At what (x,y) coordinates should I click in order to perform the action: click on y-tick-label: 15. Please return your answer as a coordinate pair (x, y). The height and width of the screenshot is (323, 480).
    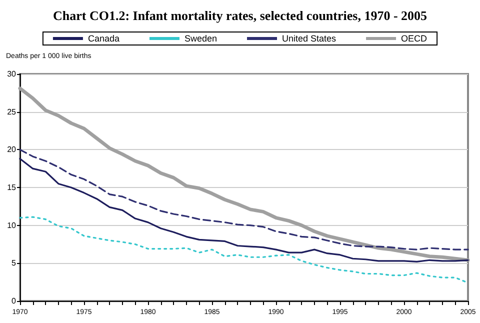
    Looking at the image, I should click on (12, 187).